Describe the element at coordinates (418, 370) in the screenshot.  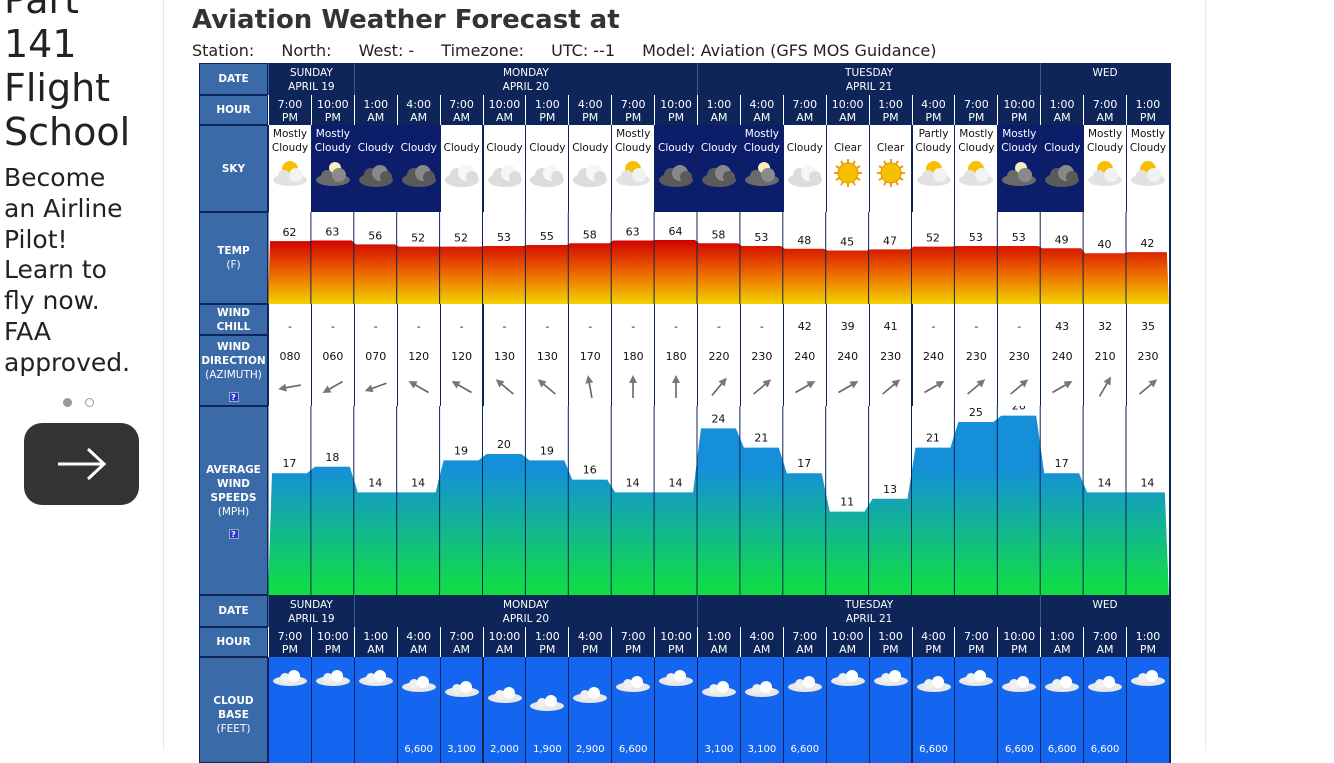
I see `wind-direction-cell: 120` at that location.